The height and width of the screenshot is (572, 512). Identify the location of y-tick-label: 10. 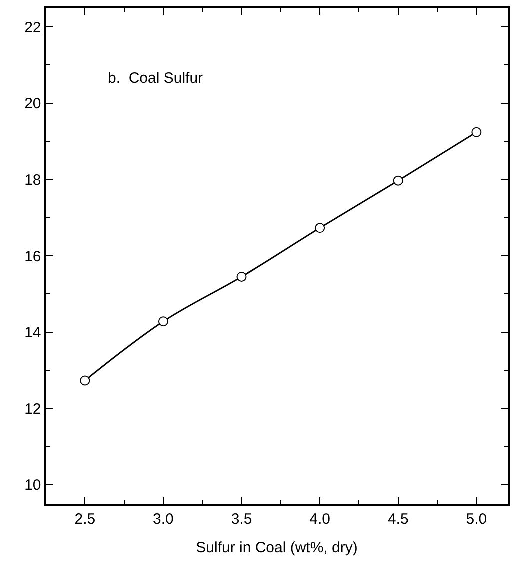
(33, 485).